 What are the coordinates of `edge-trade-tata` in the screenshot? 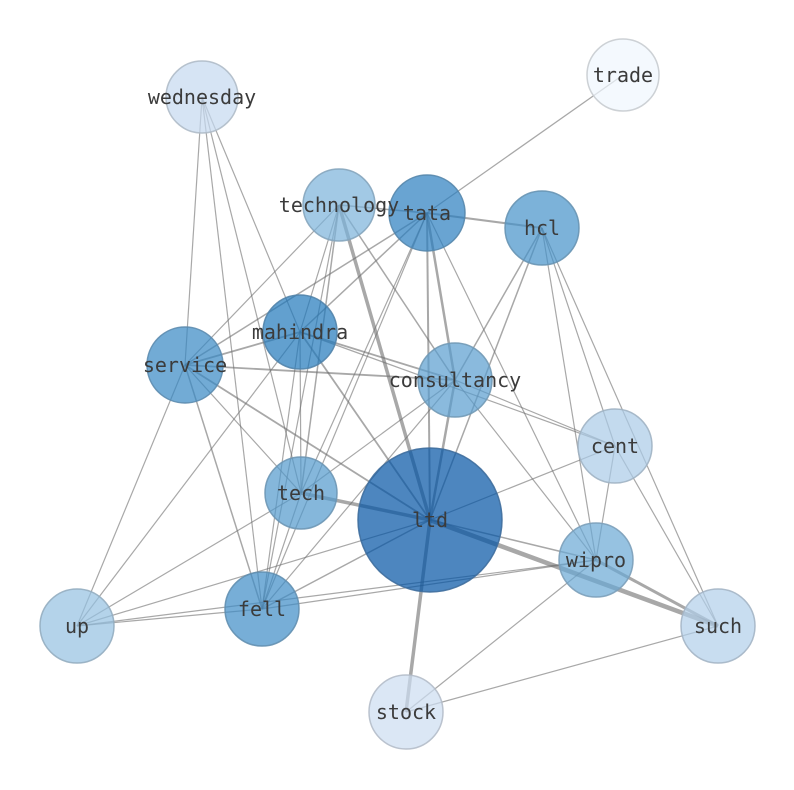 It's located at (525, 144).